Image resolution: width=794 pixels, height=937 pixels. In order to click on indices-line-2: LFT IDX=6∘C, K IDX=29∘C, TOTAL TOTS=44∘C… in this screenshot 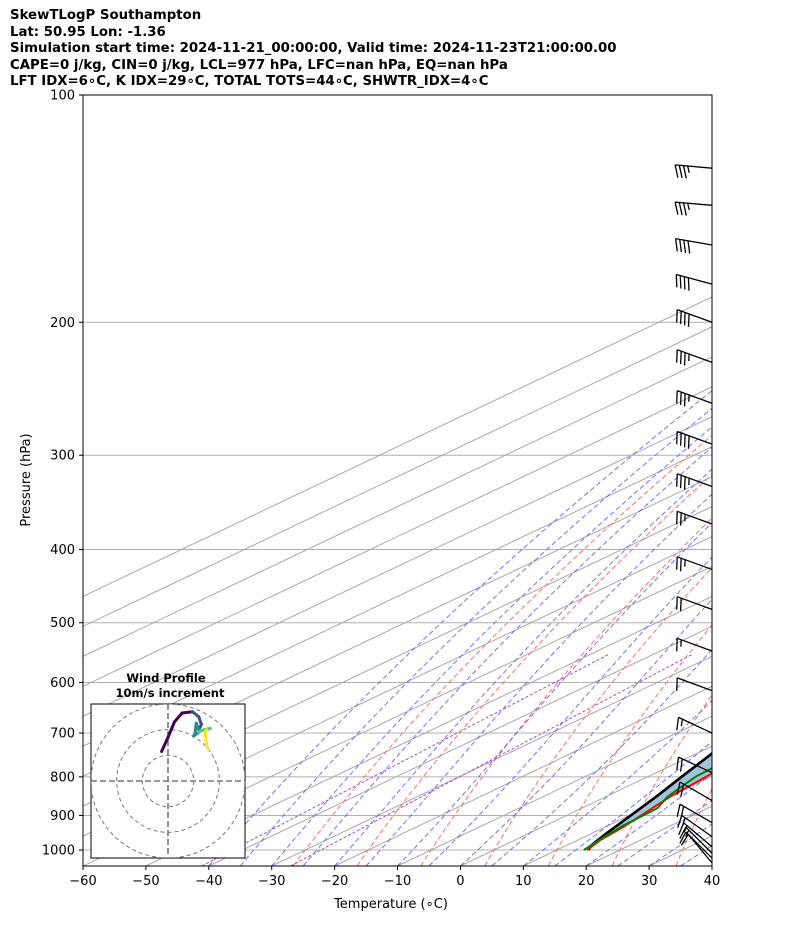, I will do `click(249, 81)`.